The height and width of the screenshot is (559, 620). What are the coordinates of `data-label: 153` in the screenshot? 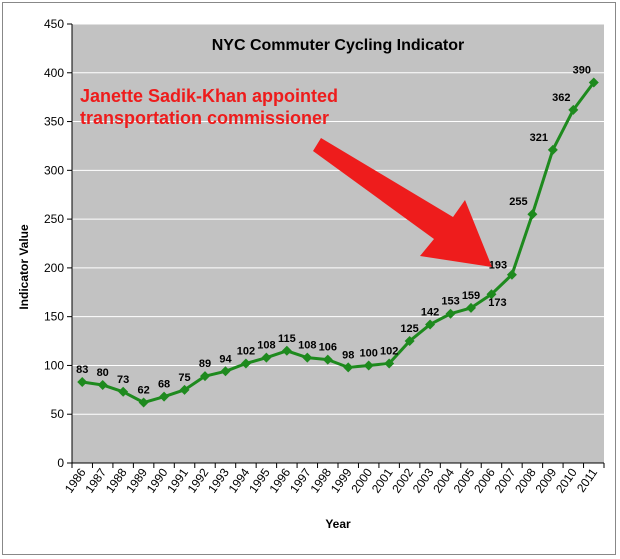 It's located at (450, 302).